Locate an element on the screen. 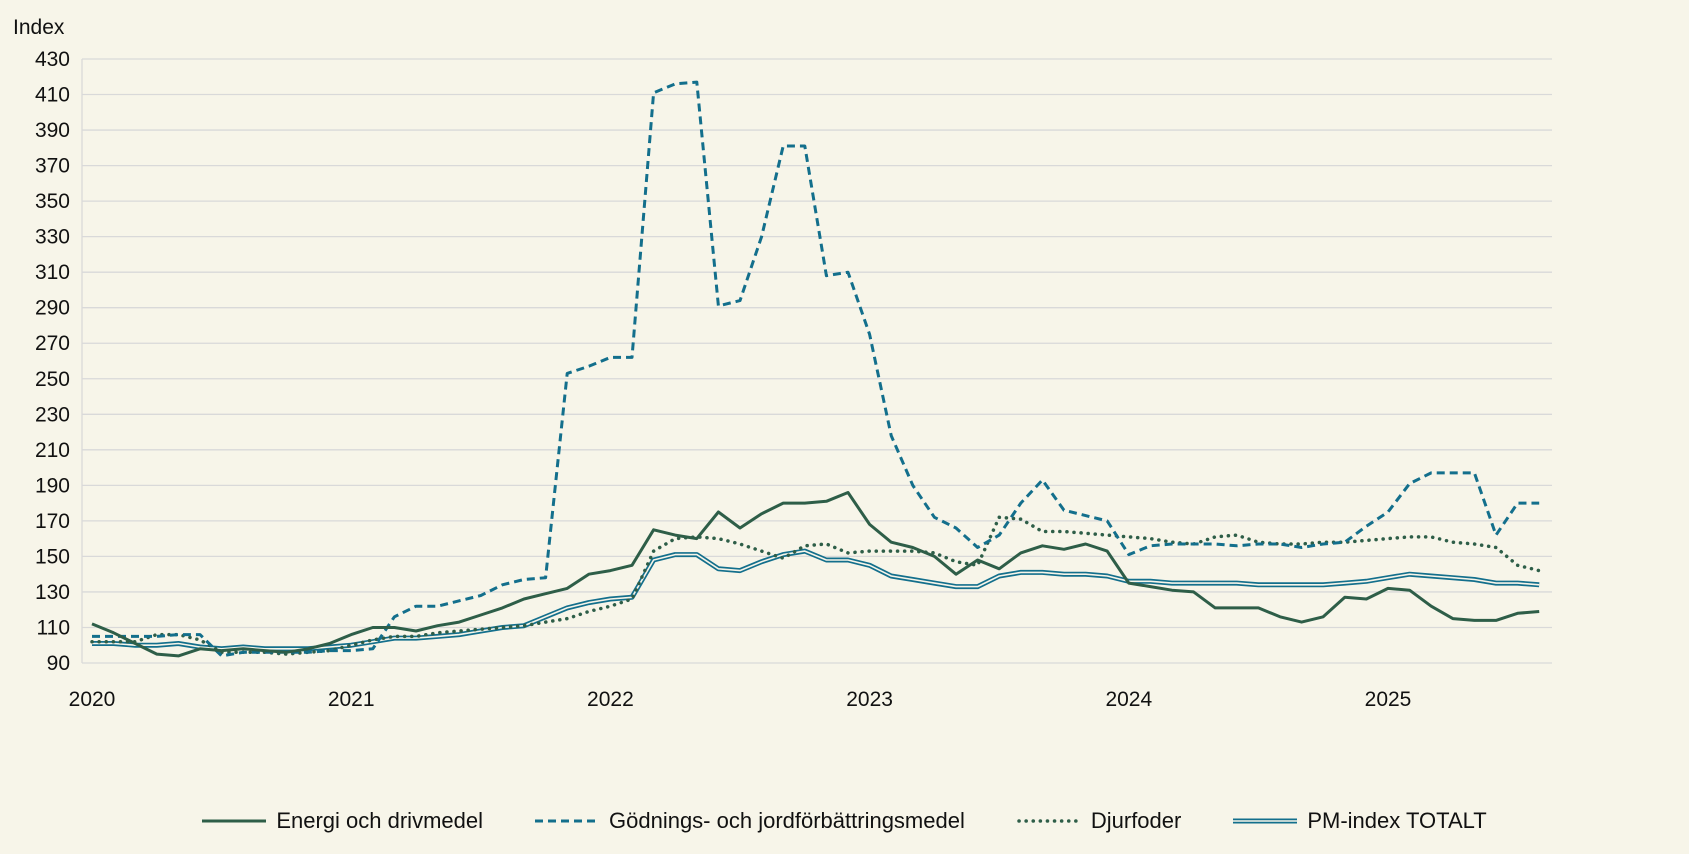 Image resolution: width=1689 pixels, height=854 pixels. x-tick-label: 2024 is located at coordinates (1128, 699).